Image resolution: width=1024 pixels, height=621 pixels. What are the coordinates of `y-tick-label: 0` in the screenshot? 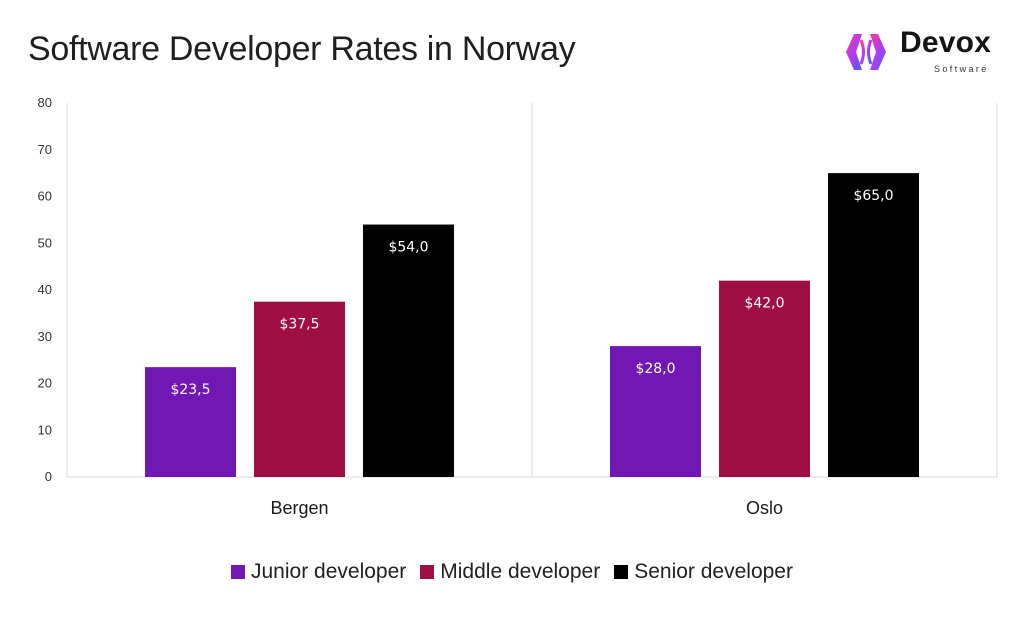 It's located at (48, 476).